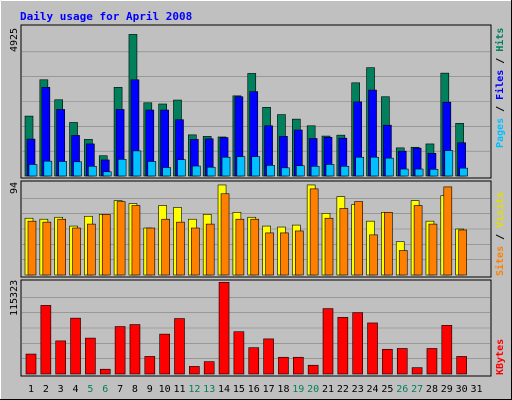 The height and width of the screenshot is (400, 512). What do you see at coordinates (432, 389) in the screenshot?
I see `x-axis-day-label: 28` at bounding box center [432, 389].